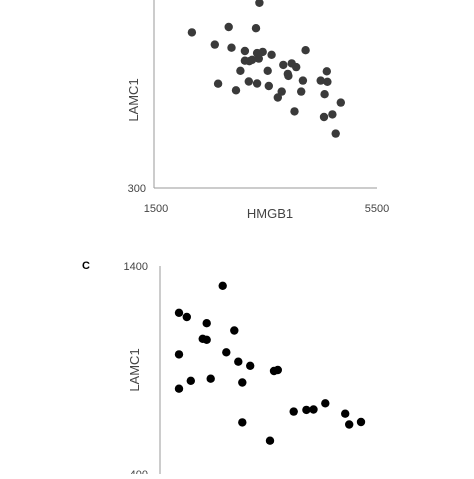  What do you see at coordinates (270, 213) in the screenshot?
I see `x-axis-title: HMGB1` at bounding box center [270, 213].